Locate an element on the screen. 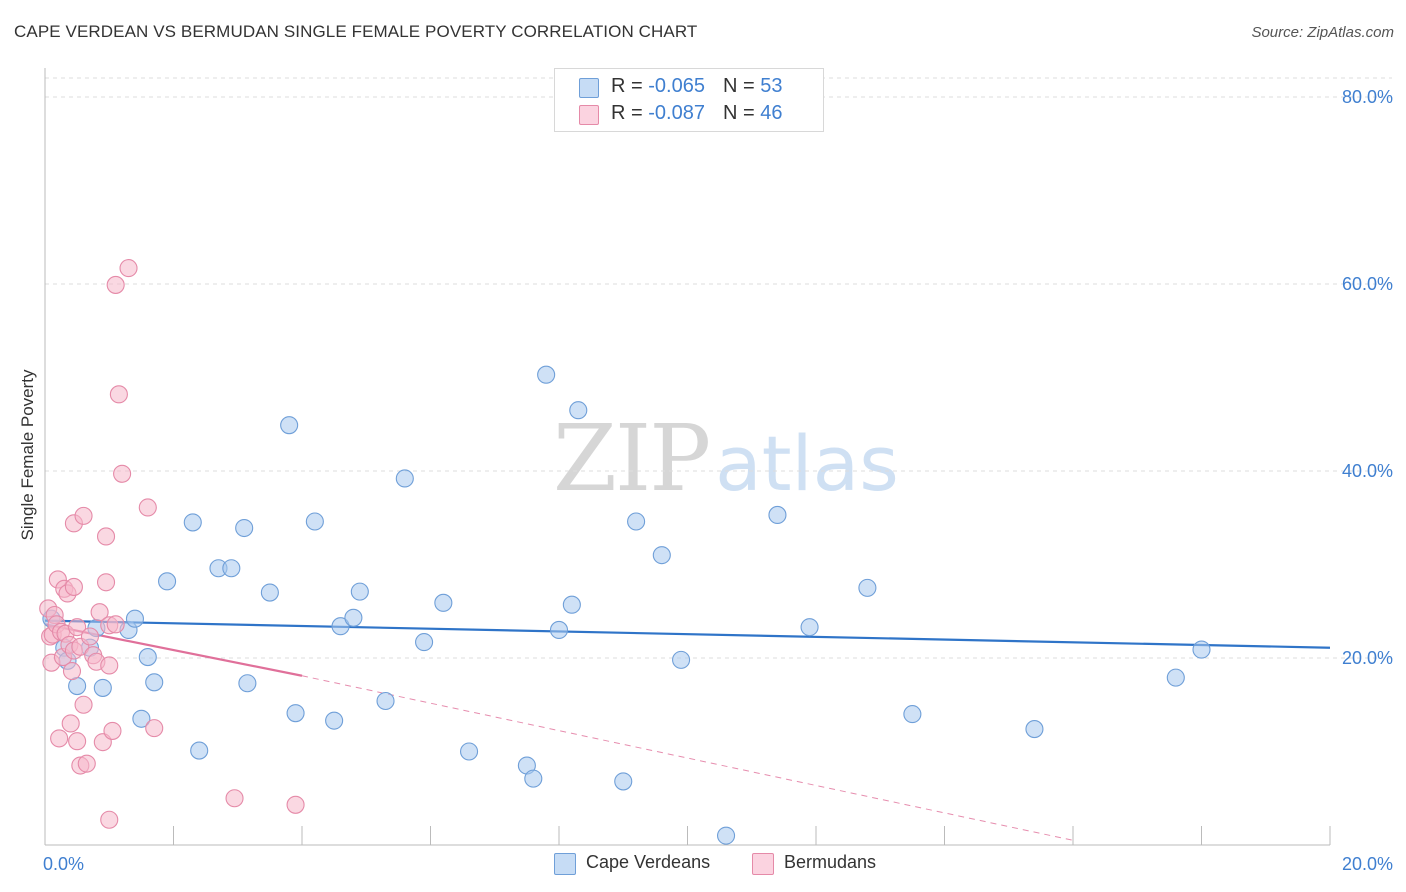 This screenshot has width=1406, height=892. x-tick-label: 0.0% is located at coordinates (63, 864).